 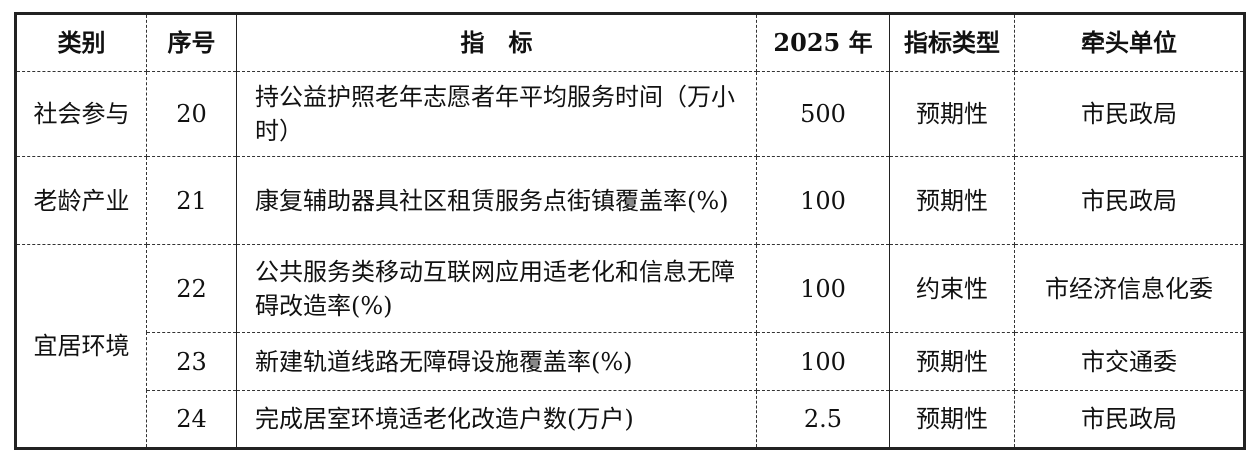 What do you see at coordinates (952, 288) in the screenshot?
I see `type-cell: 约束性` at bounding box center [952, 288].